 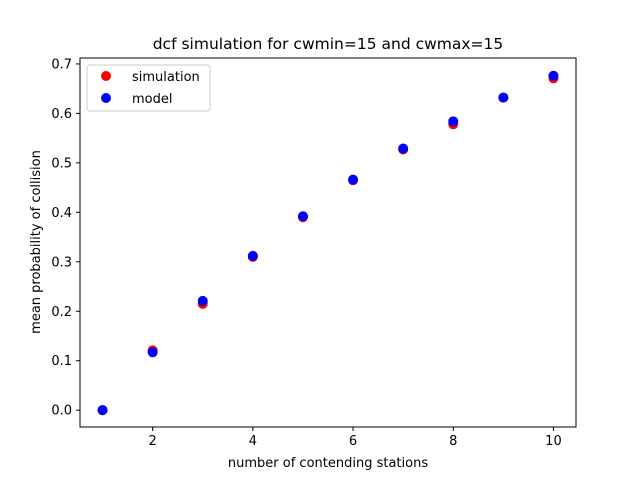 What do you see at coordinates (253, 441) in the screenshot?
I see `x-tick-label: 4` at bounding box center [253, 441].